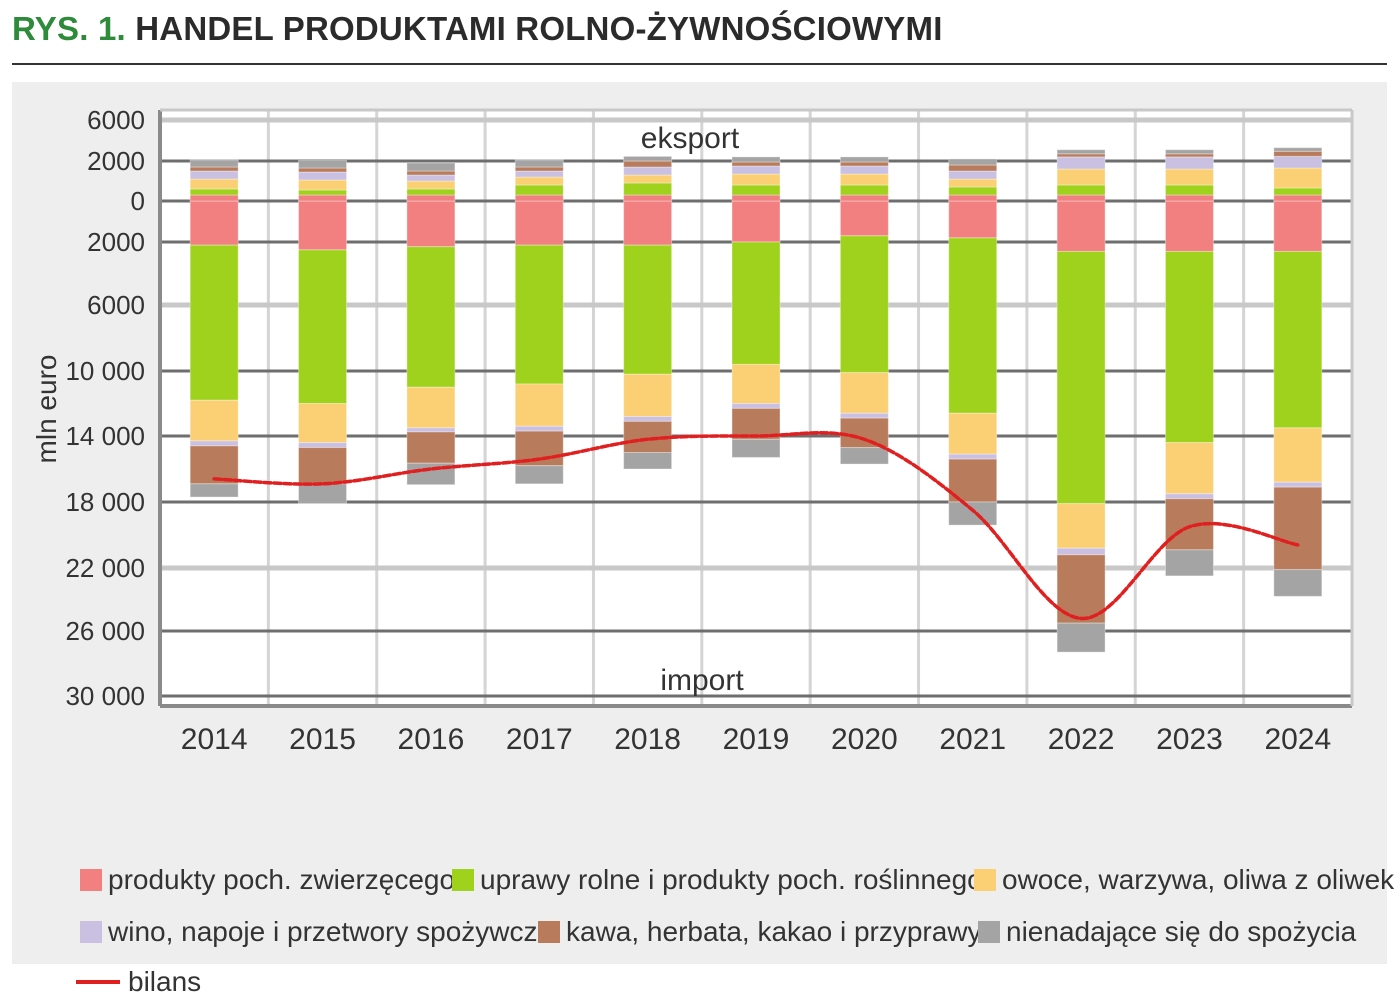 Image resolution: width=1397 pixels, height=998 pixels. Describe the element at coordinates (105, 502) in the screenshot. I see `y-tick-label: 18 000` at that location.